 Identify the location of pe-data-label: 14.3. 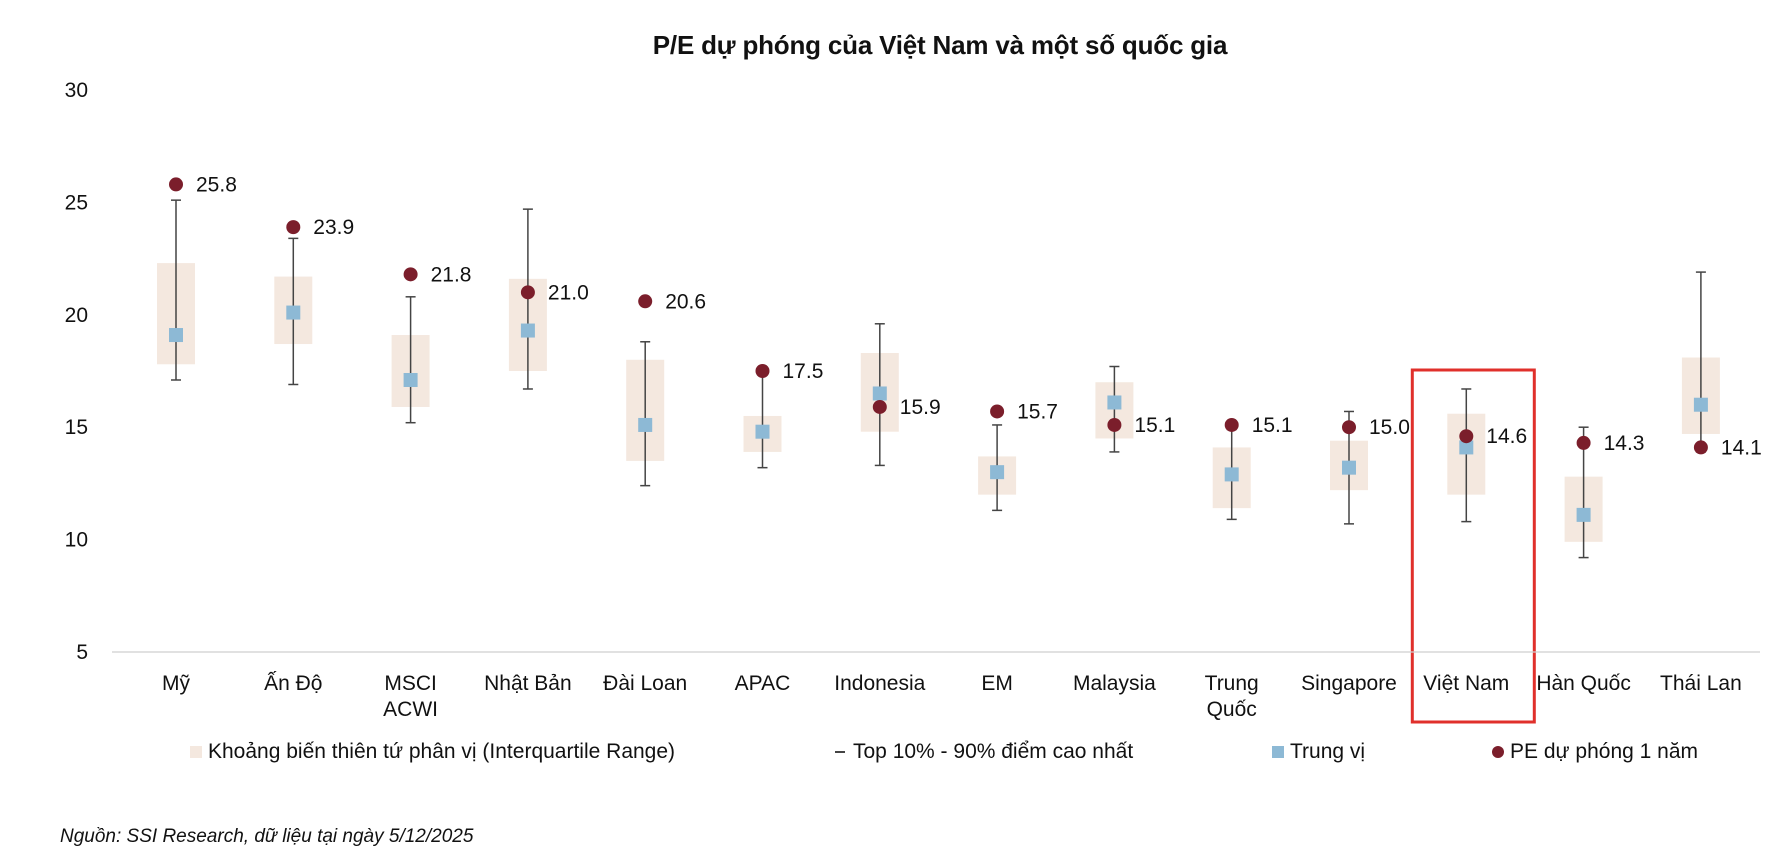
(1624, 443).